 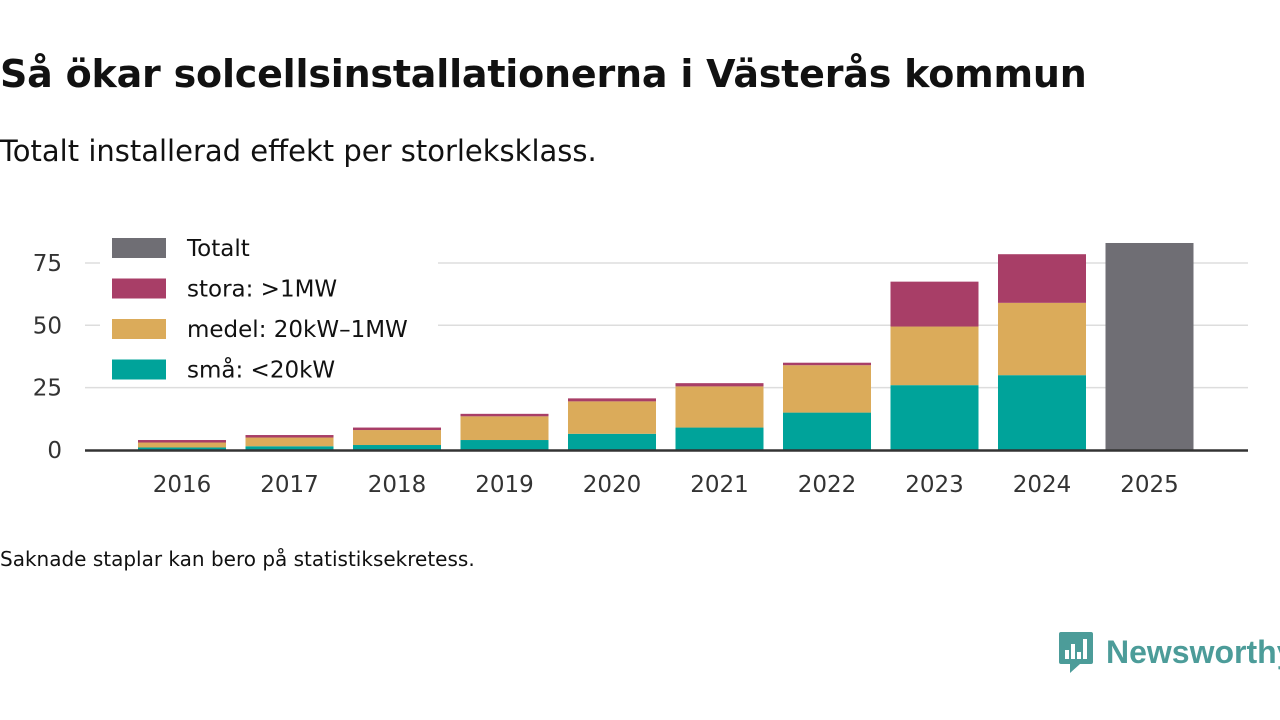 What do you see at coordinates (719, 385) in the screenshot?
I see `bar-stora-2021` at bounding box center [719, 385].